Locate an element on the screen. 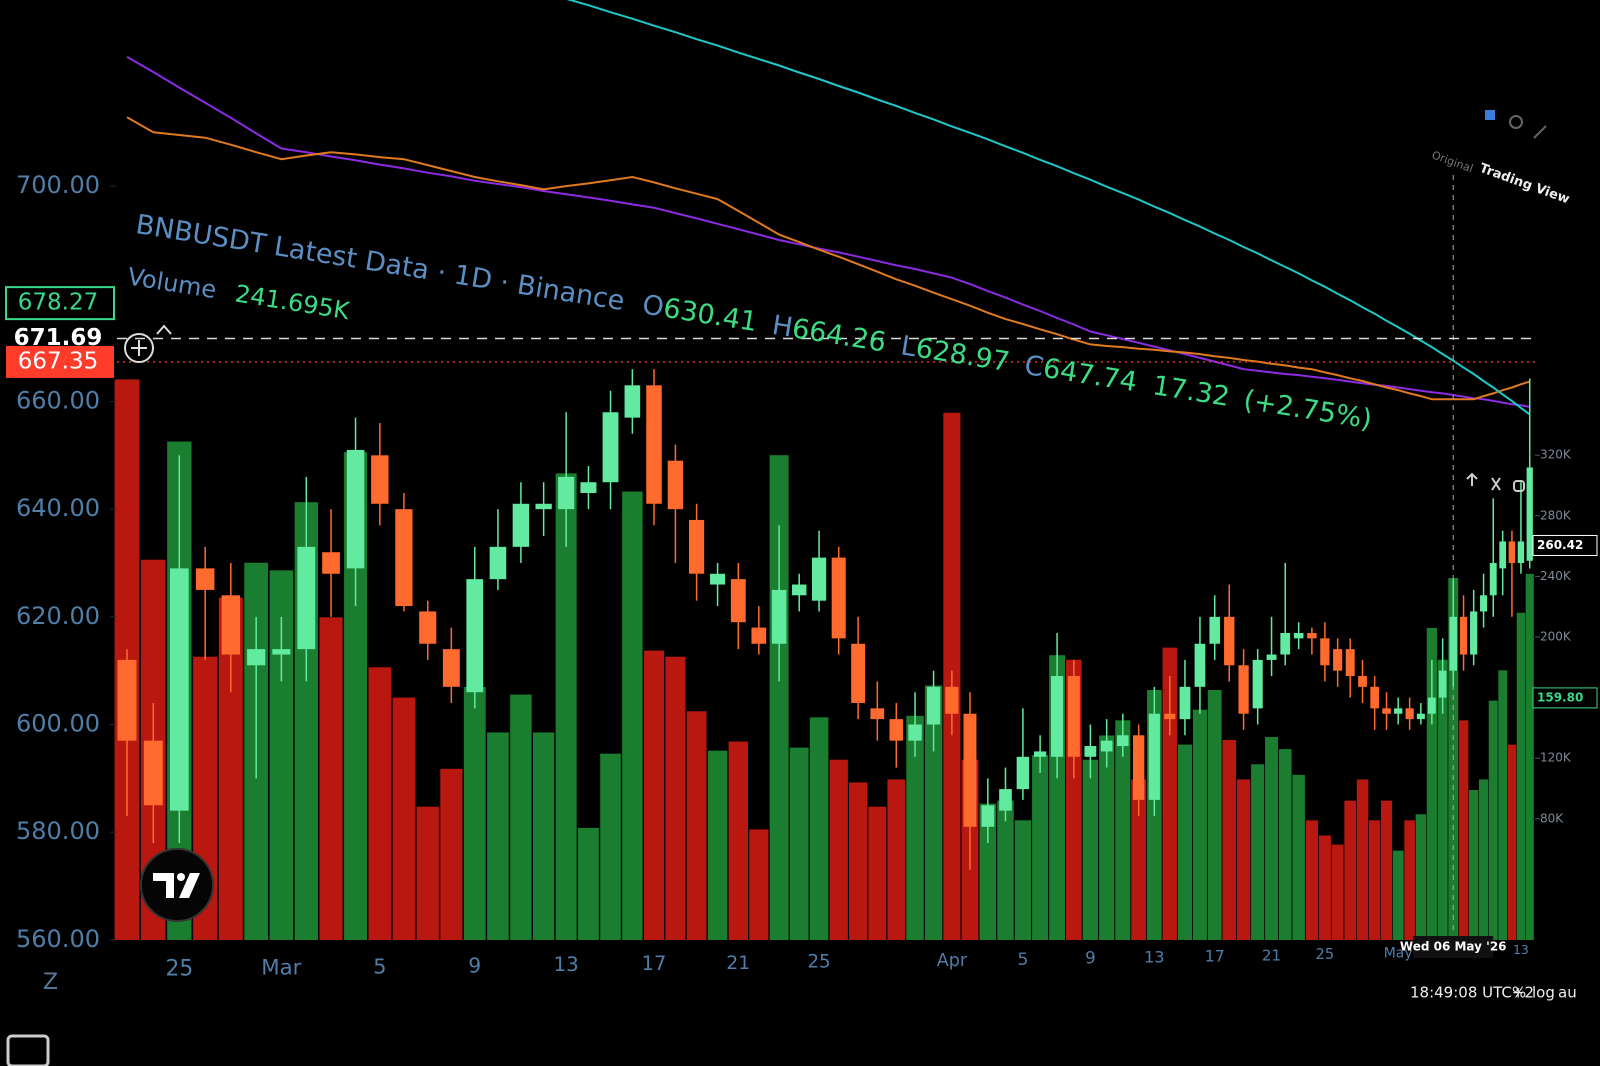 This screenshot has width=1600, height=1066. ohlc-letter: O is located at coordinates (653, 306).